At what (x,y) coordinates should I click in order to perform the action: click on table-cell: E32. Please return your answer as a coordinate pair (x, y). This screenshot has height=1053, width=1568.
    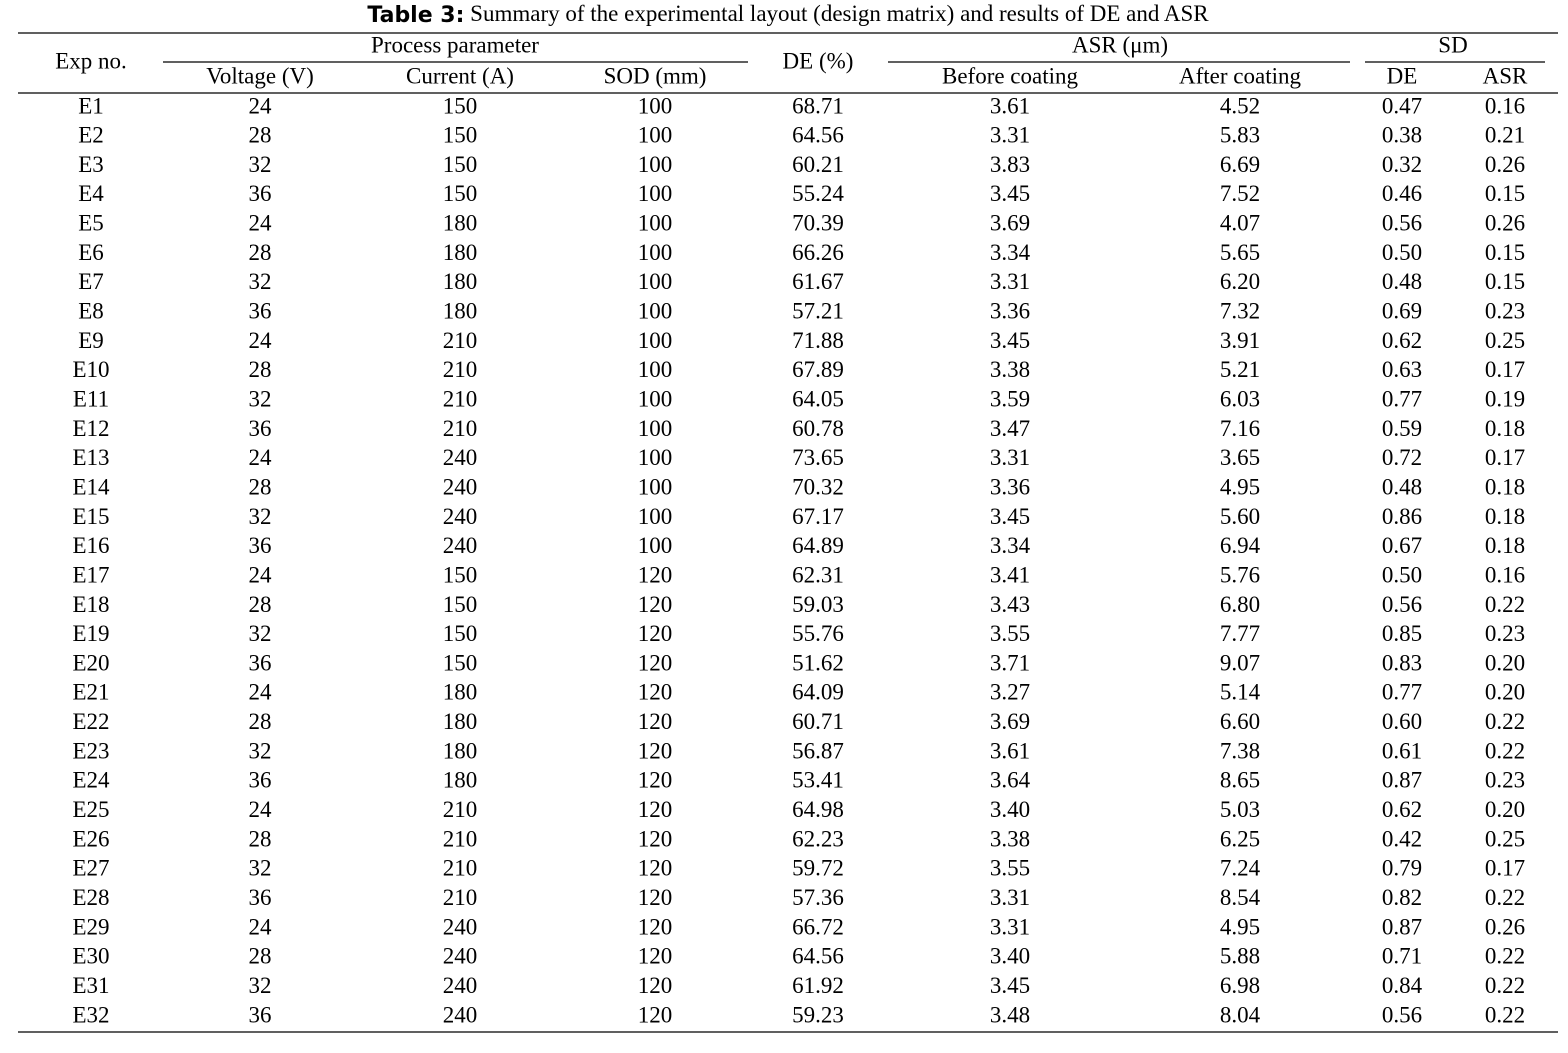
    Looking at the image, I should click on (90, 1014).